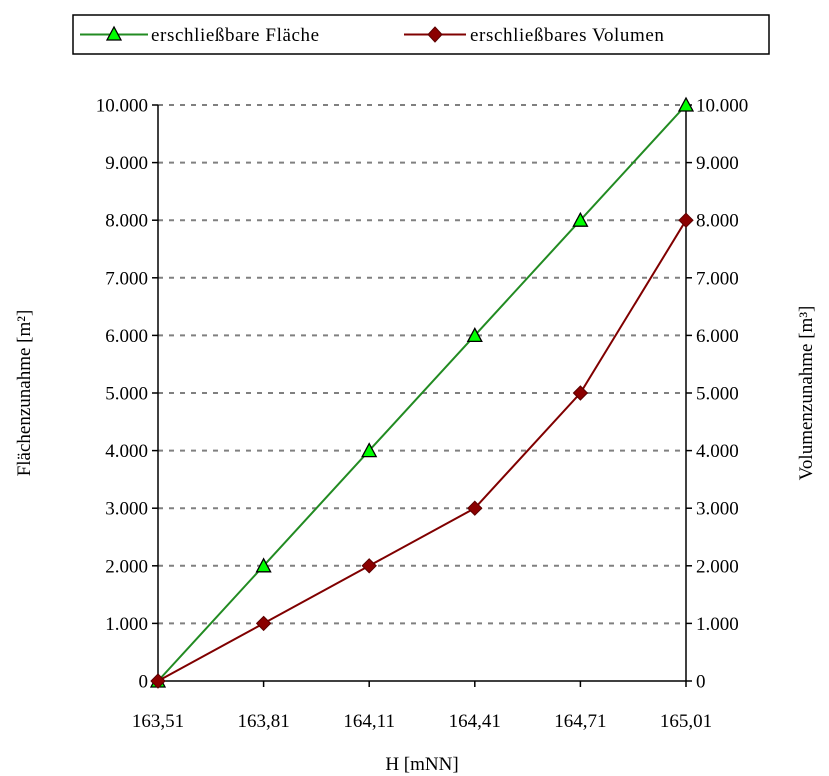 The image size is (829, 776). What do you see at coordinates (421, 764) in the screenshot?
I see `x-axis-title: H [mNN]` at bounding box center [421, 764].